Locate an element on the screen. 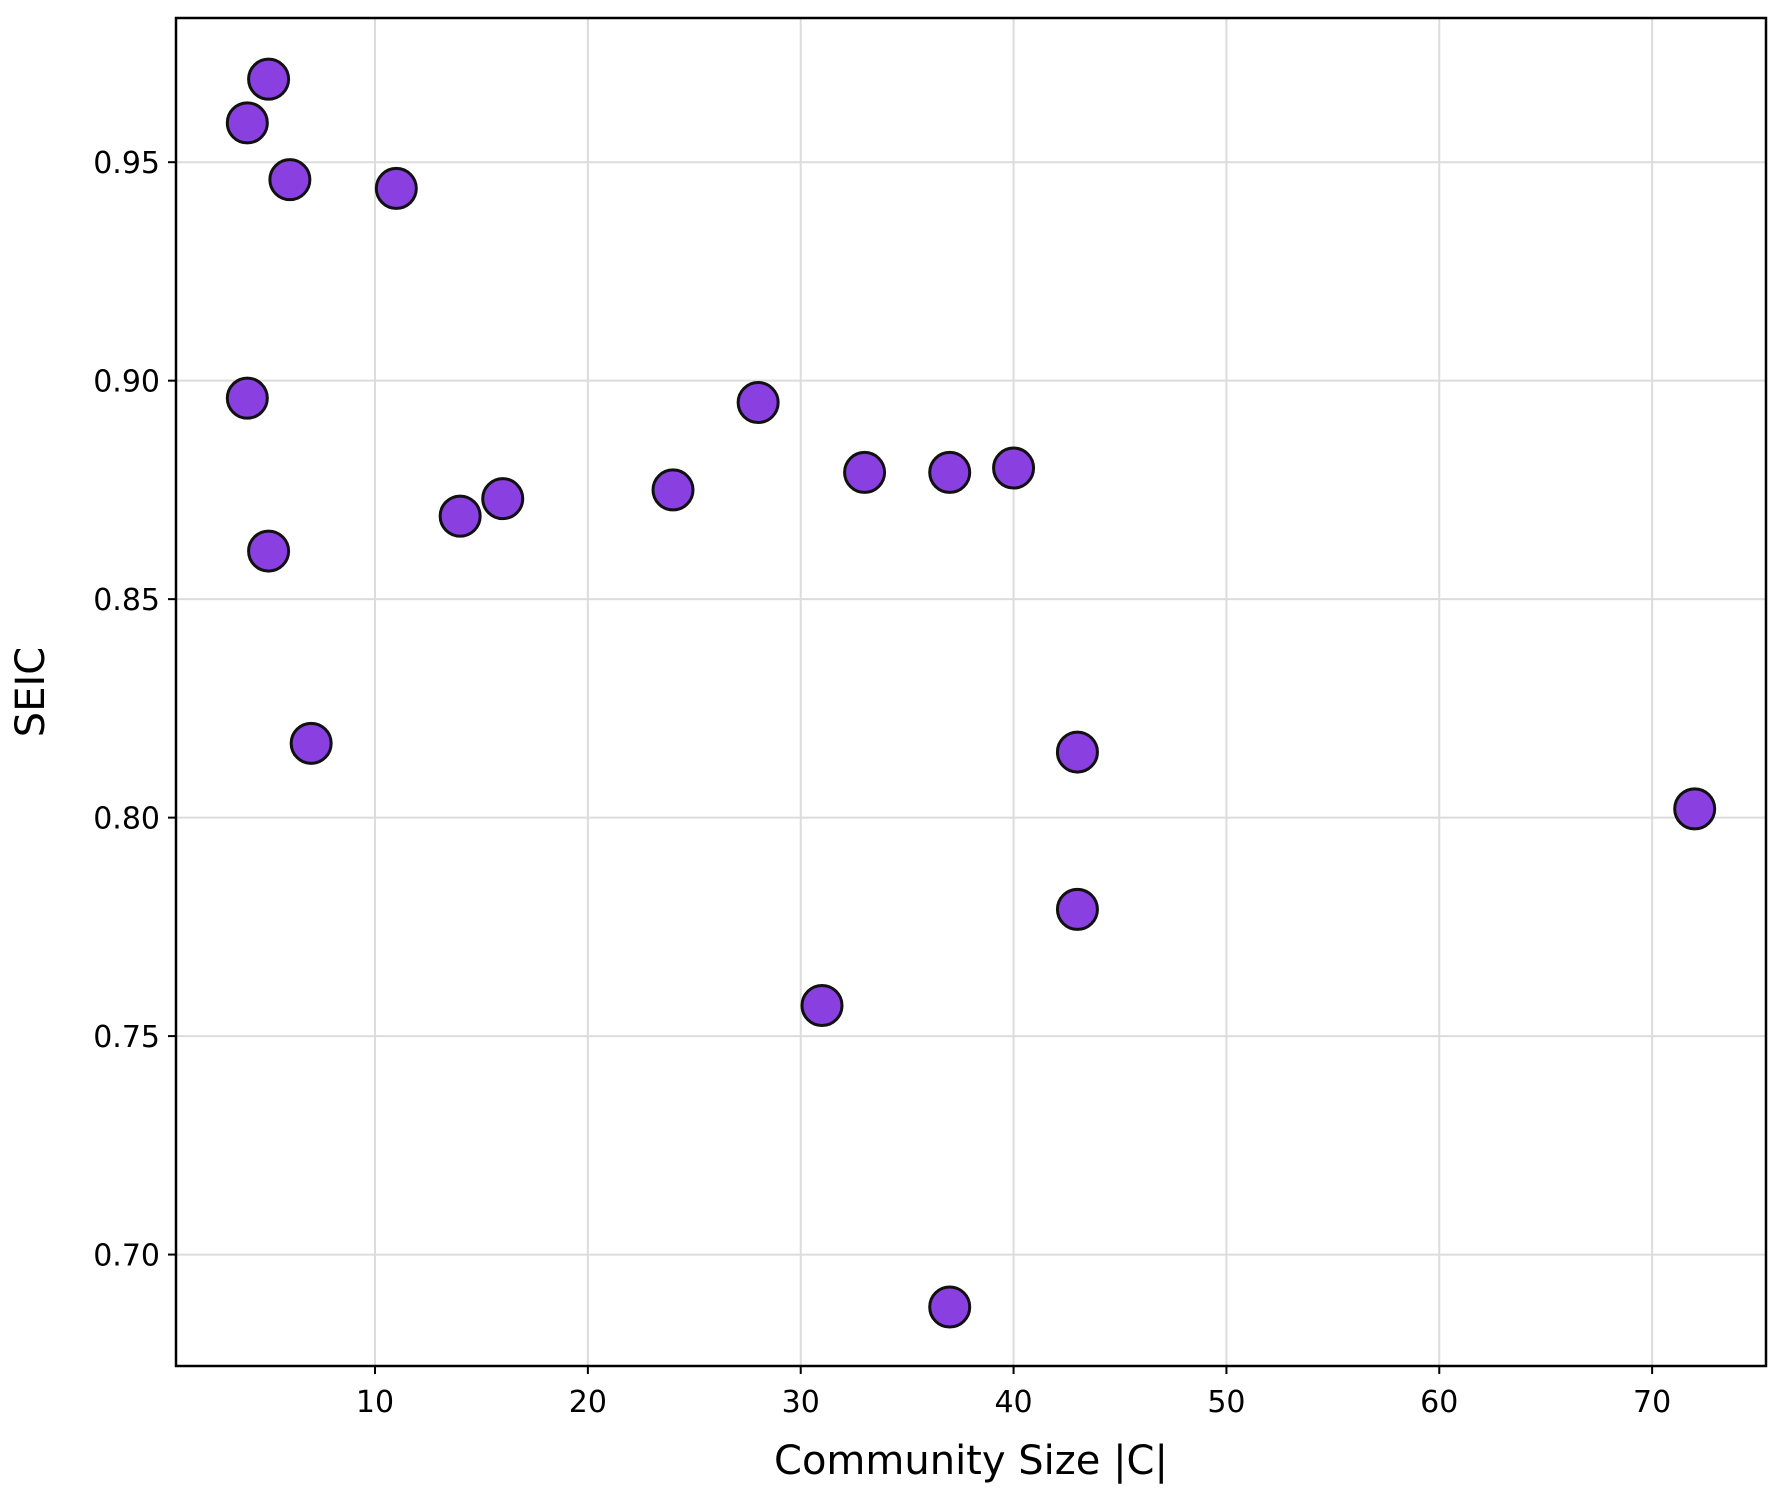 The width and height of the screenshot is (1779, 1494). y-tick-label: 0.95 is located at coordinates (126, 163).